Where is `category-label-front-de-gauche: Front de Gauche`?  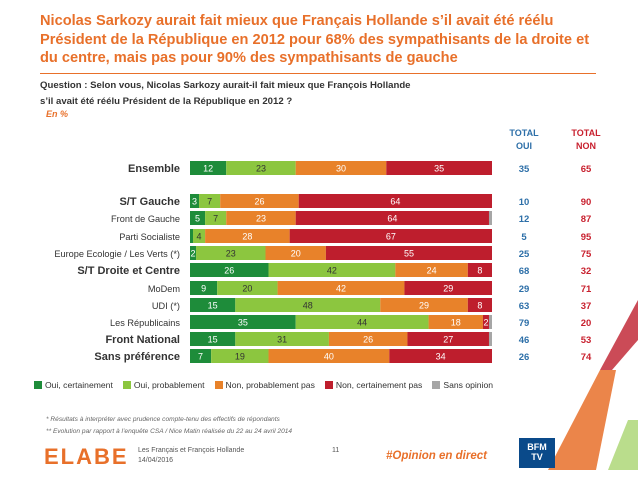 category-label-front-de-gauche: Front de Gauche is located at coordinates (145, 219).